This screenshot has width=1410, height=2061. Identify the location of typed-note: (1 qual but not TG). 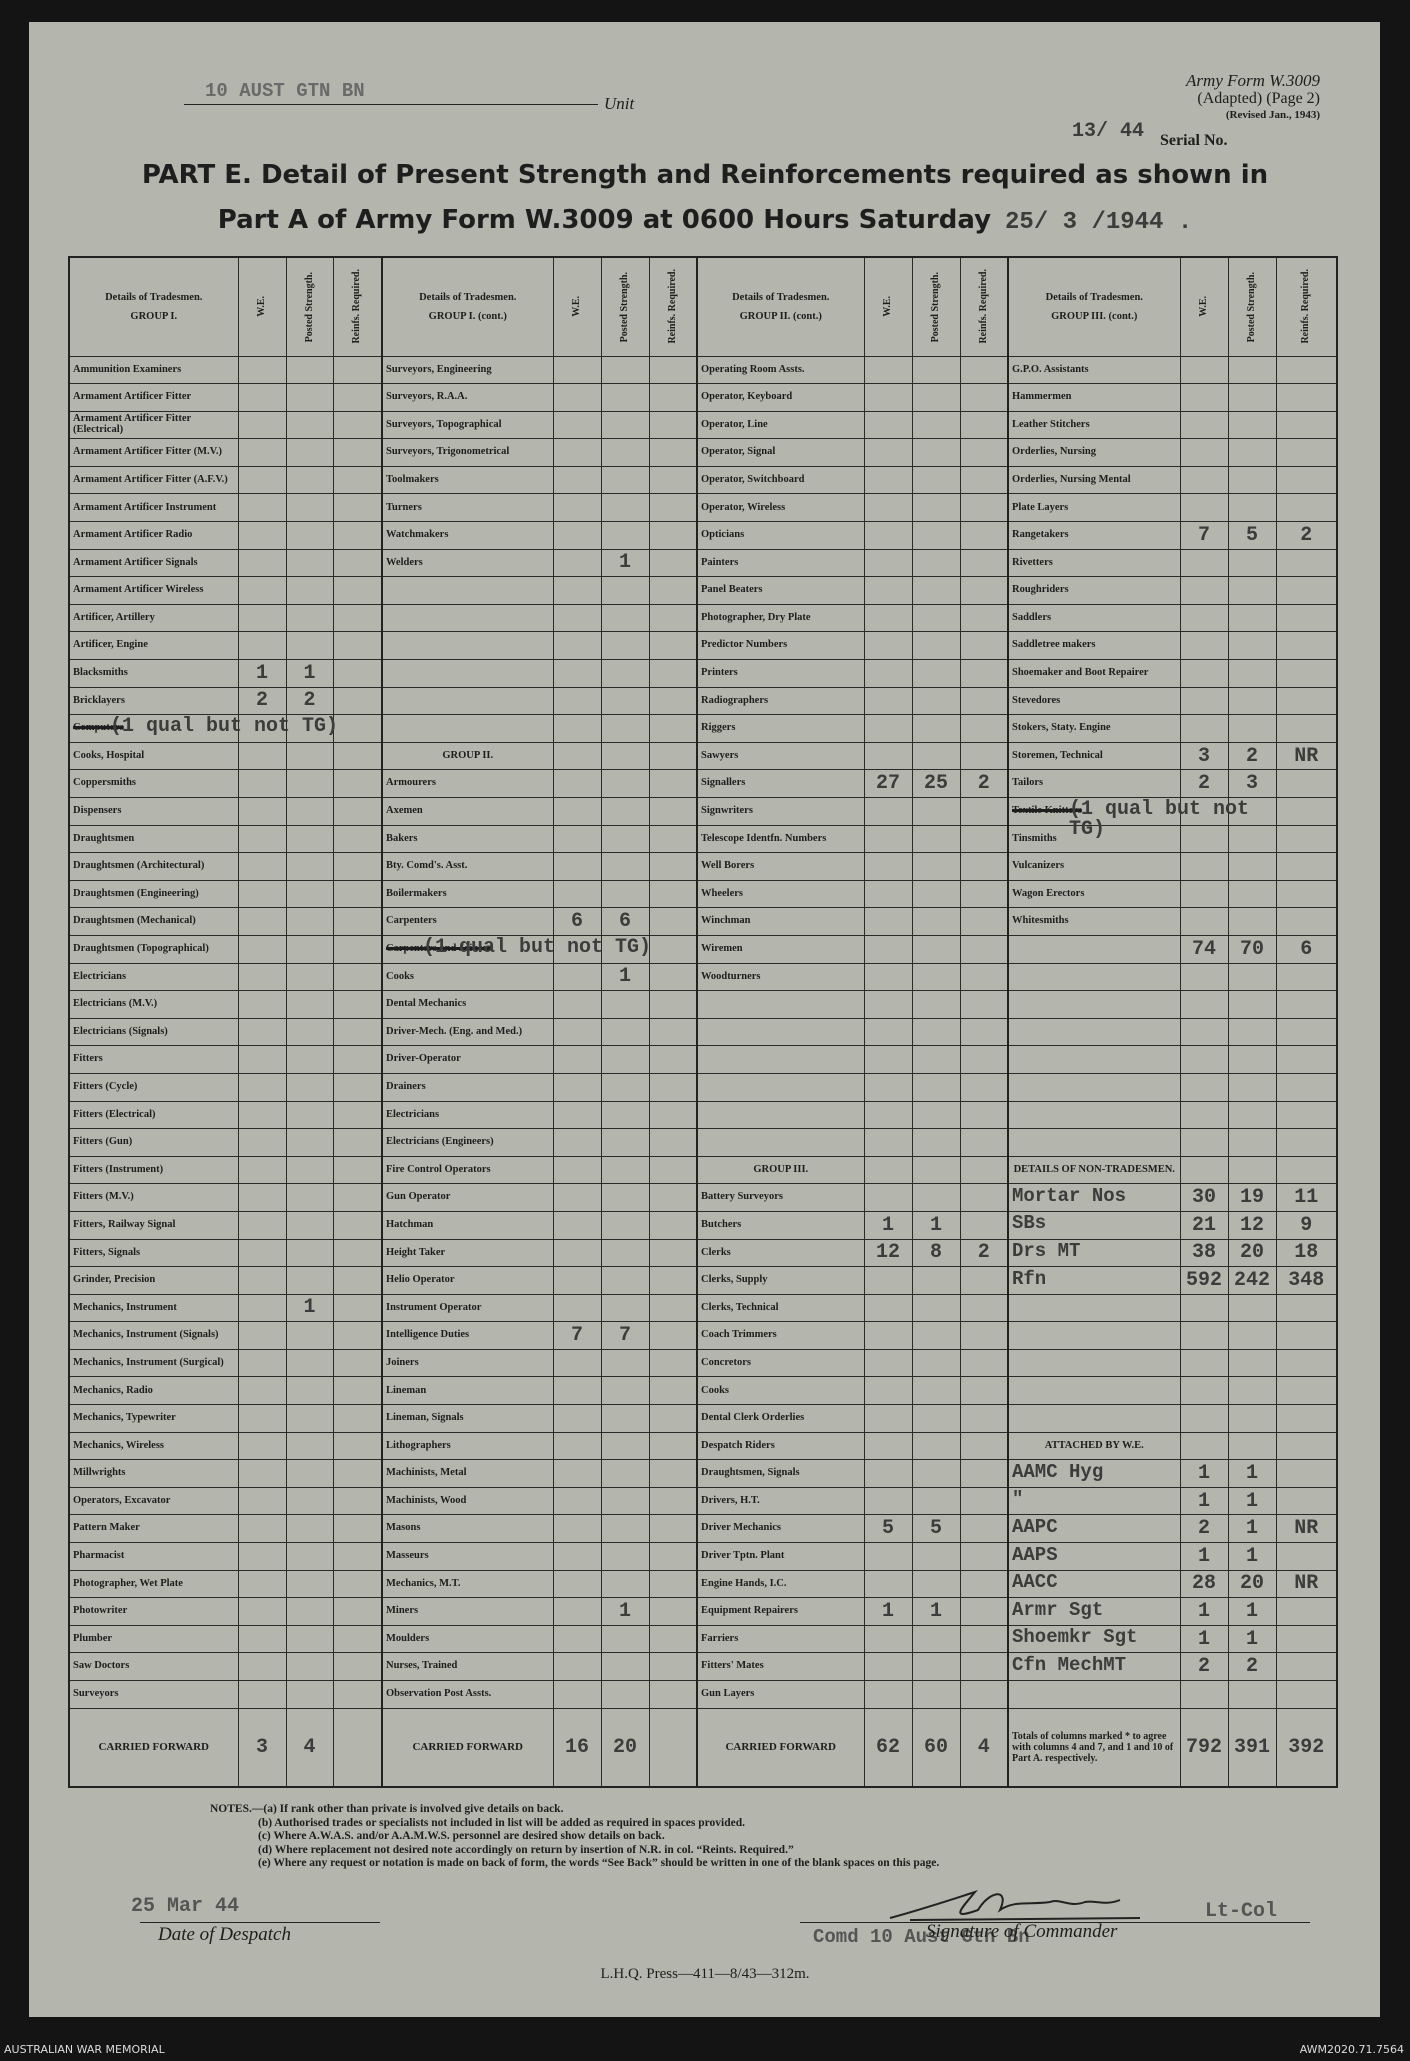
(224, 727).